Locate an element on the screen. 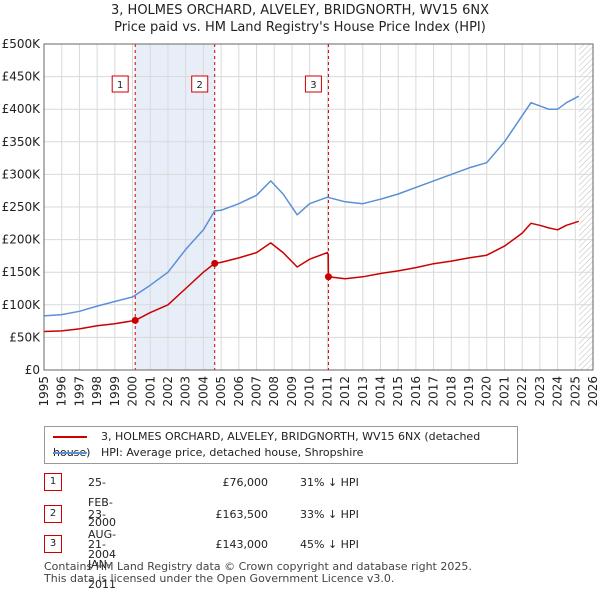 Image resolution: width=600 pixels, height=595 pixels. x-tick-label: 2006 is located at coordinates (239, 391).